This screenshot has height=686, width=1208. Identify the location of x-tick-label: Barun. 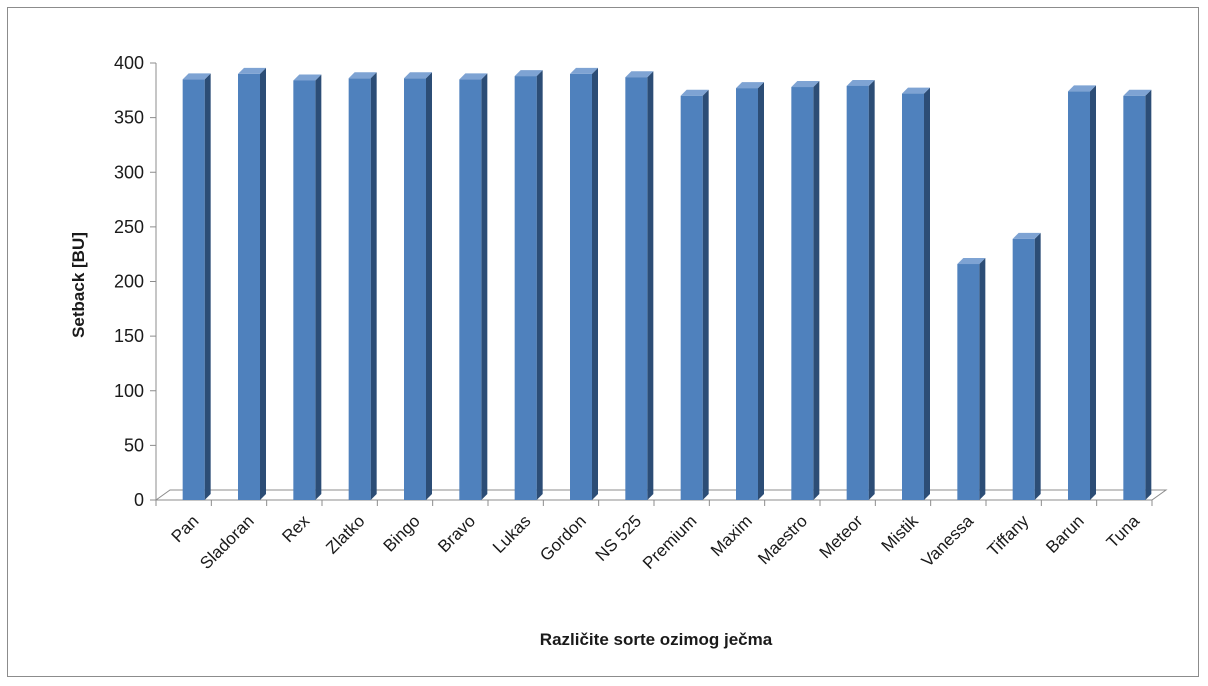
(1065, 534).